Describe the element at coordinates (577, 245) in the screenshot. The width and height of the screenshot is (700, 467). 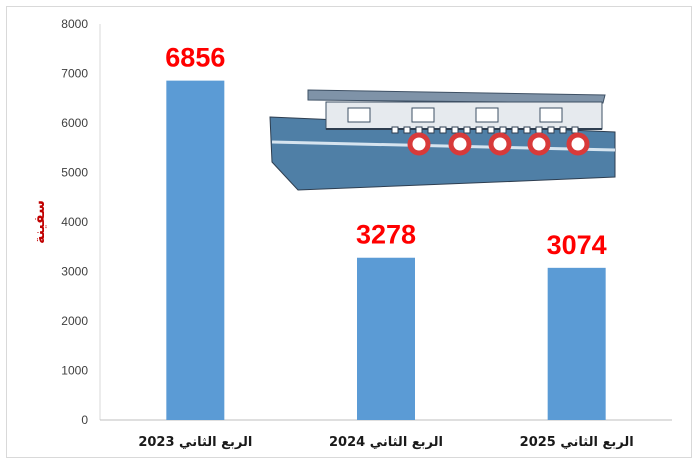
I see `data-label: 3074` at that location.